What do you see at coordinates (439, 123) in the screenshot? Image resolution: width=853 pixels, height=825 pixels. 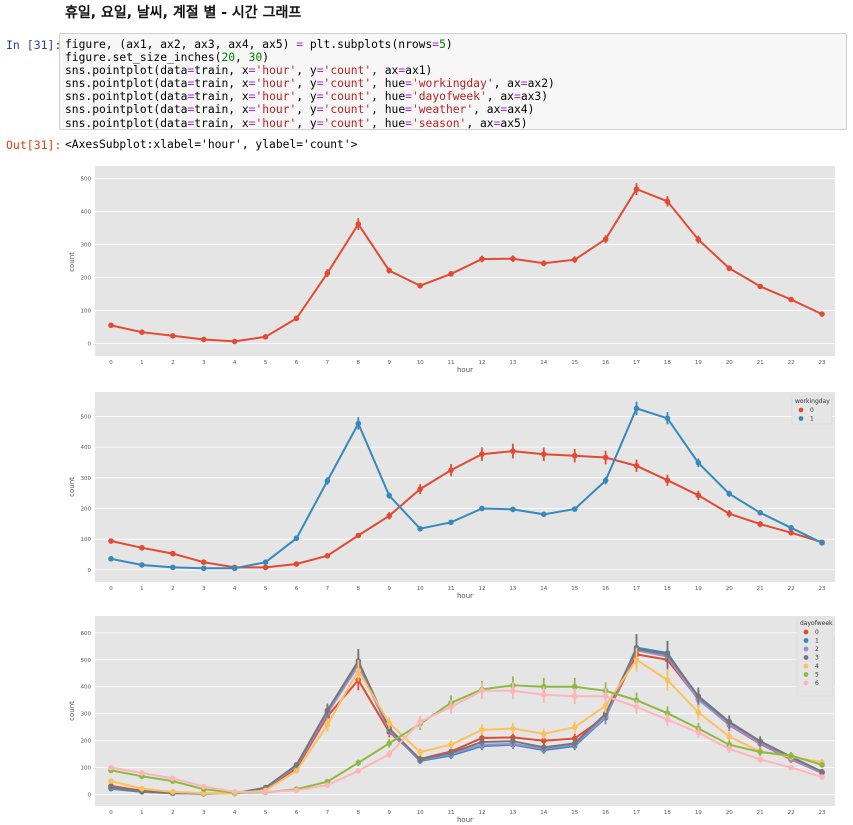 I see `code-token: 'season'` at bounding box center [439, 123].